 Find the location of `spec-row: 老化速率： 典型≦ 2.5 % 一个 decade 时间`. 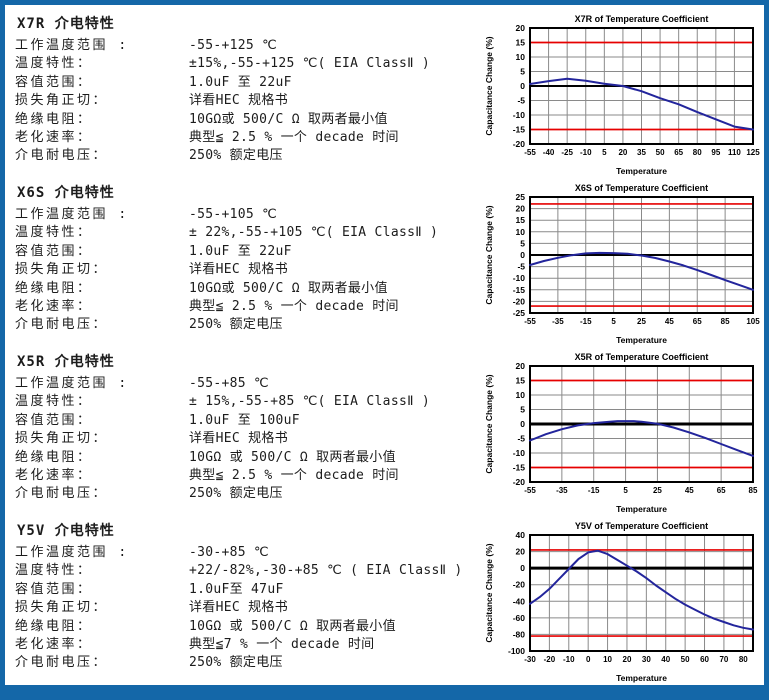

spec-row: 老化速率： 典型≦ 2.5 % 一个 decade 时间 is located at coordinates (249, 307).